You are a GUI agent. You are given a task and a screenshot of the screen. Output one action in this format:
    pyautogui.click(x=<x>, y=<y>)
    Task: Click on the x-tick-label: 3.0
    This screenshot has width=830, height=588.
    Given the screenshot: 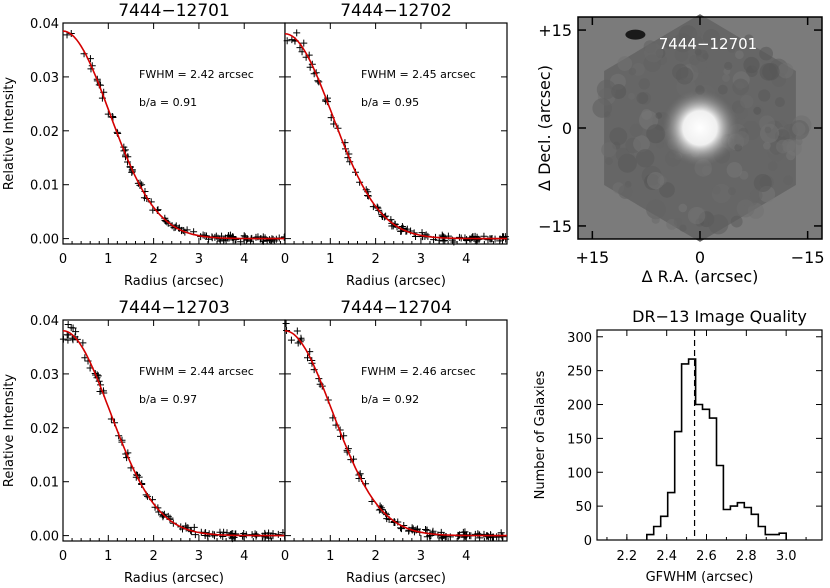 What is the action you would take?
    pyautogui.click(x=786, y=556)
    